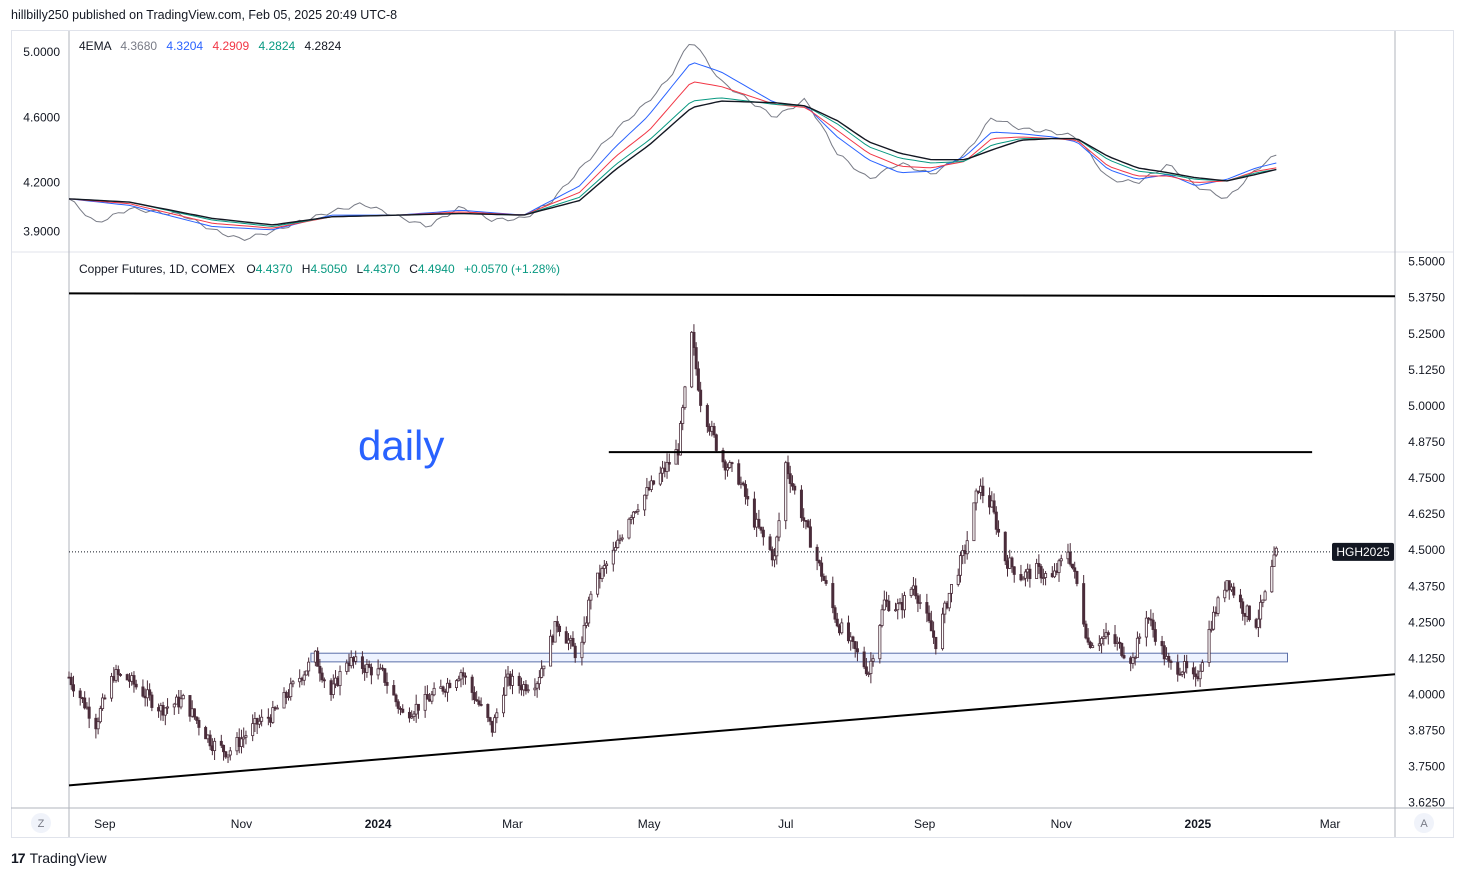  I want to click on log-scale-button-bg, so click(41, 823).